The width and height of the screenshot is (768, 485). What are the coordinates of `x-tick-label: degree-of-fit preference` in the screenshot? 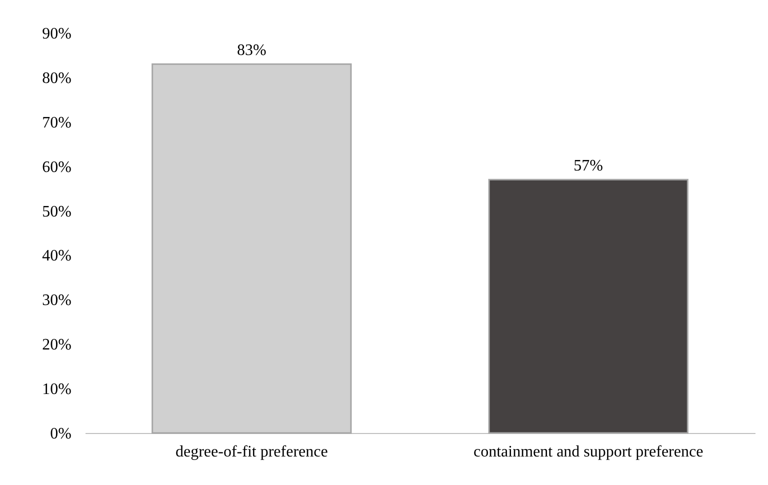 It's located at (251, 452).